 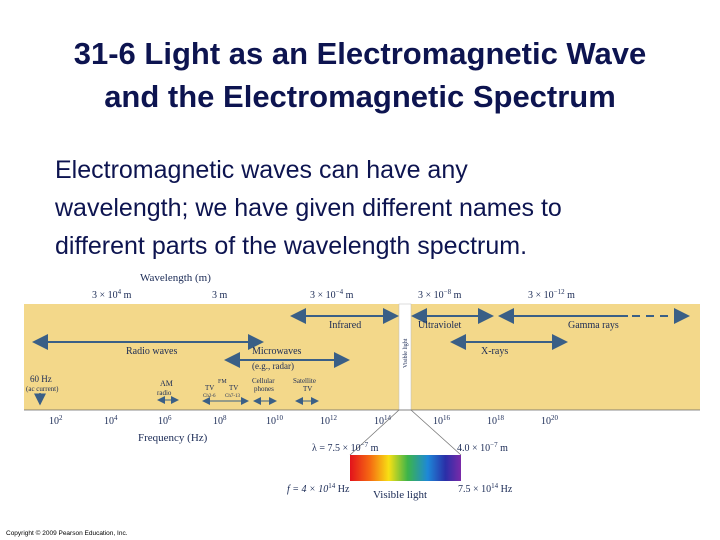 I want to click on freq-tick-5: 10¹², so click(x=329, y=420).